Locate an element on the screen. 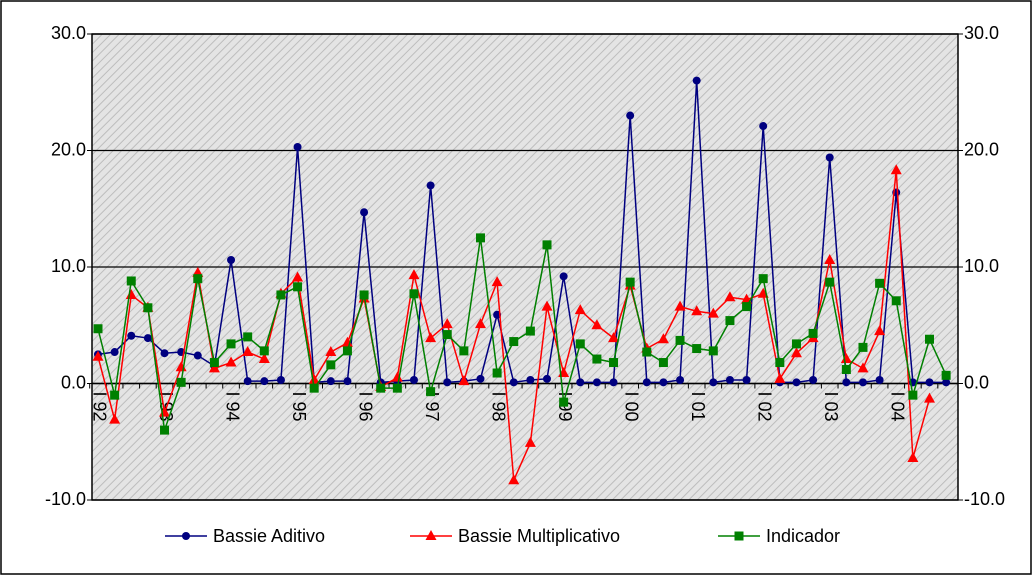 Image resolution: width=1033 pixels, height=576 pixels. y2-tick-label: 20.0 is located at coordinates (981, 149).